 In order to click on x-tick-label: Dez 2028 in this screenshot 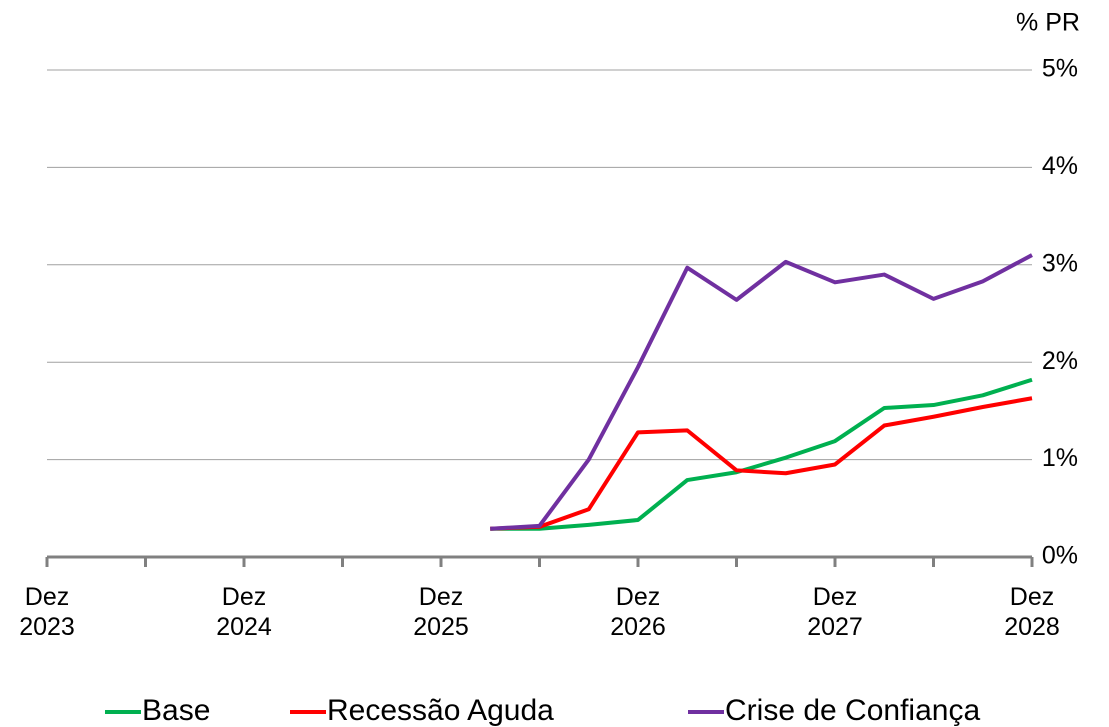, I will do `click(1032, 612)`.